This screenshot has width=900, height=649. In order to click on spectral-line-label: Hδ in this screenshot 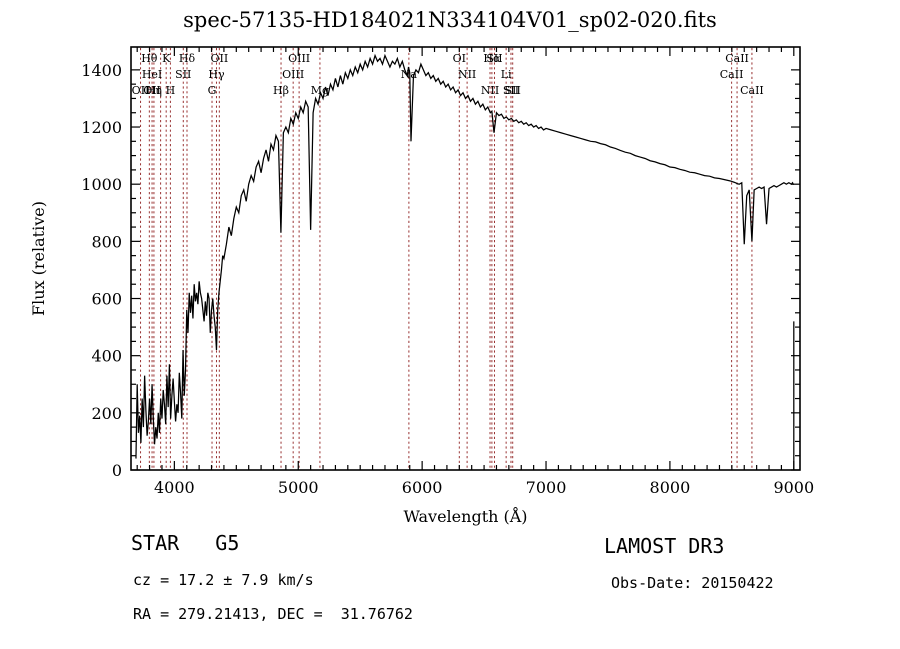, I will do `click(187, 58)`.